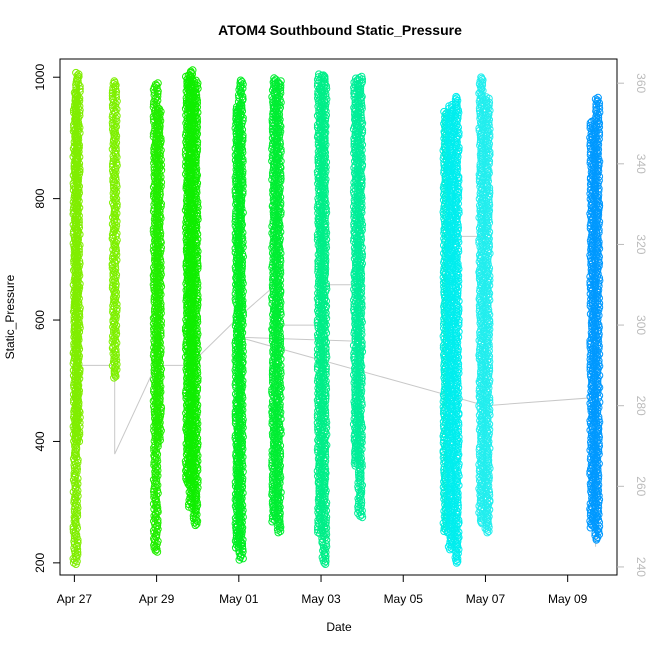 Image resolution: width=650 pixels, height=650 pixels. I want to click on chart-title: ATOM4 Southbound Static_Pressure, so click(340, 30).